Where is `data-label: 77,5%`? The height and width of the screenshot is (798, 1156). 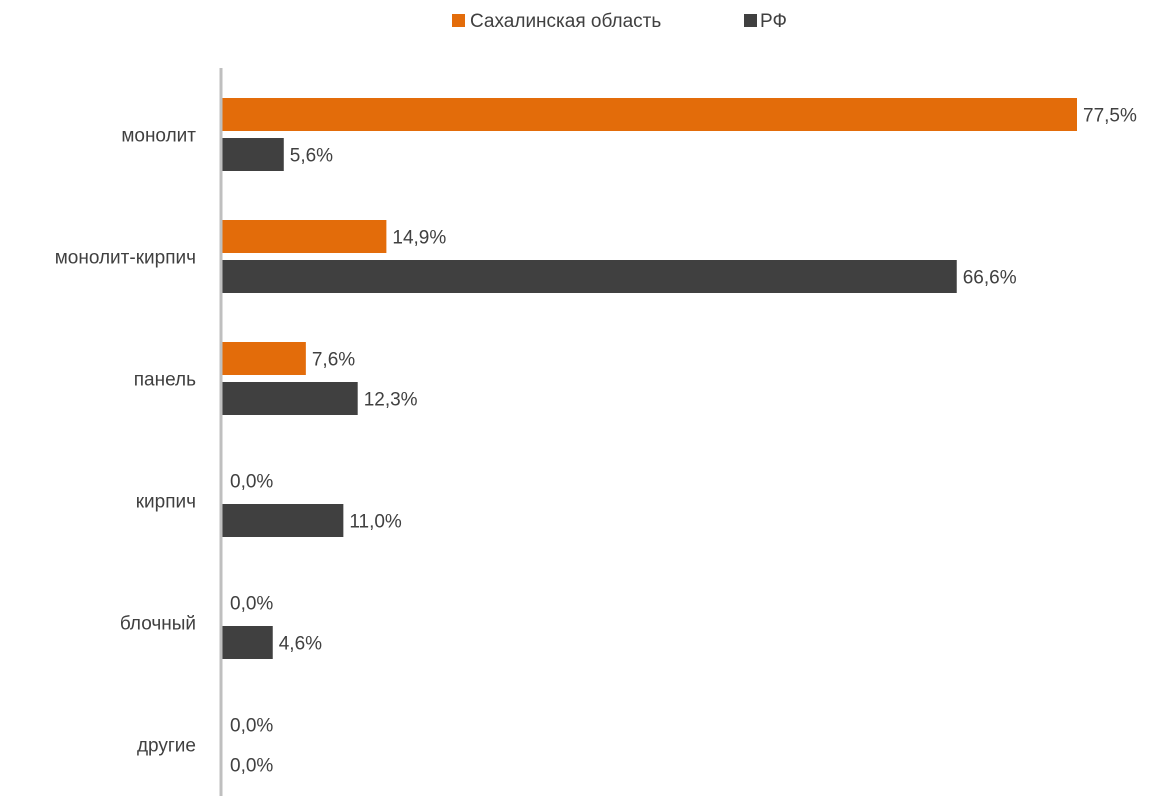 data-label: 77,5% is located at coordinates (1110, 116).